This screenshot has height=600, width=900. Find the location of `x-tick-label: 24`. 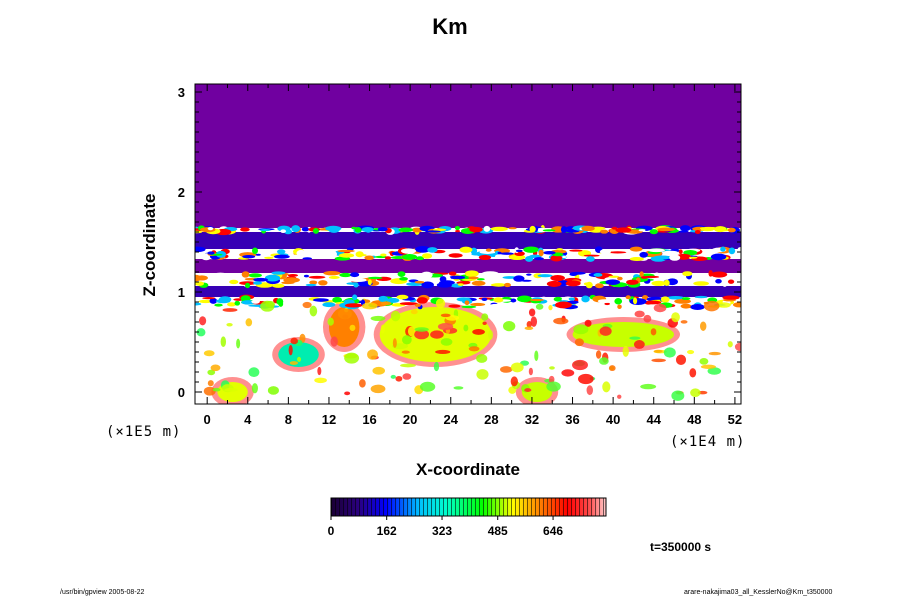

x-tick-label: 24 is located at coordinates (451, 419).